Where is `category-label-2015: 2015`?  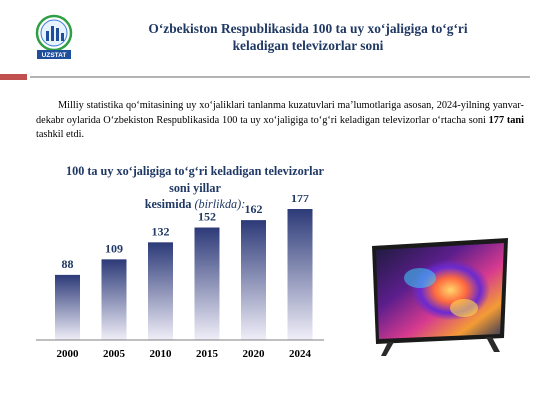
category-label-2015: 2015 is located at coordinates (207, 354).